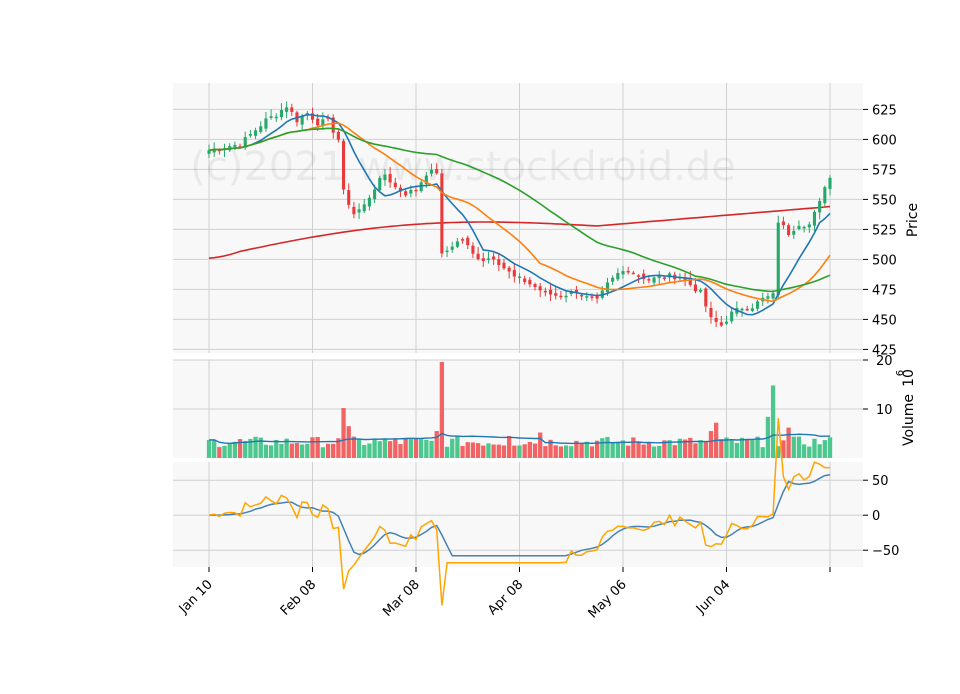  What do you see at coordinates (884, 230) in the screenshot?
I see `price-tick-label: 525` at bounding box center [884, 230].